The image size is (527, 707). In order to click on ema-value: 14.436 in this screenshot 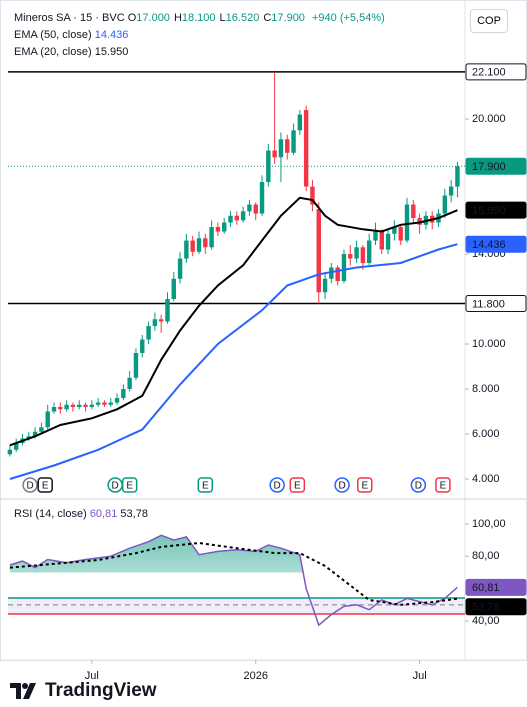, I will do `click(111, 35)`.